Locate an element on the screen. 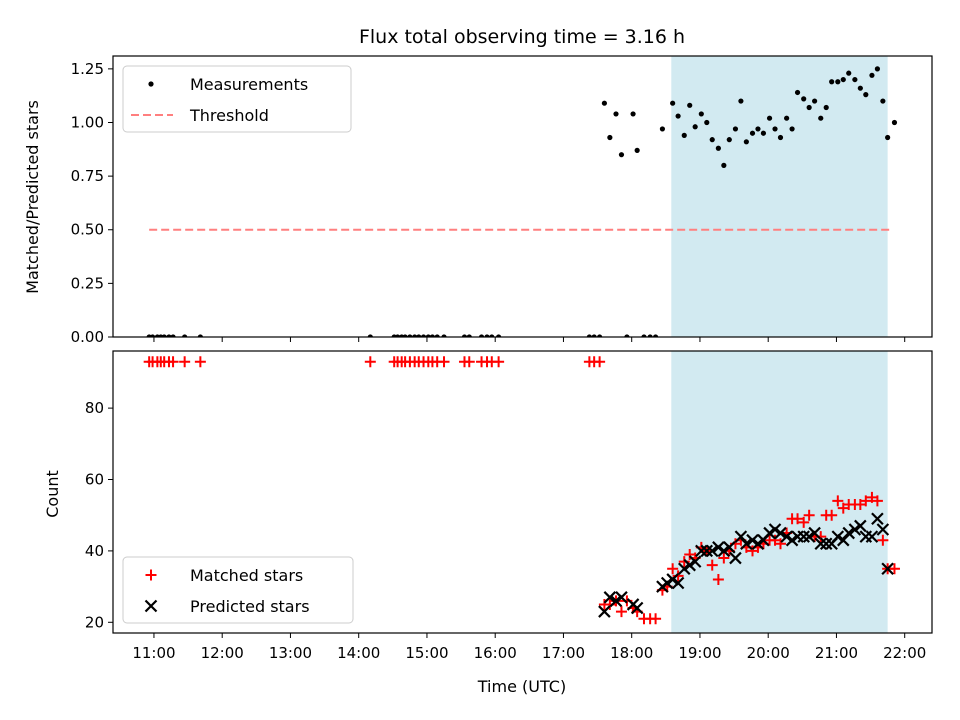 The image size is (960, 720). y-tick-label: 0.50 is located at coordinates (87, 230).